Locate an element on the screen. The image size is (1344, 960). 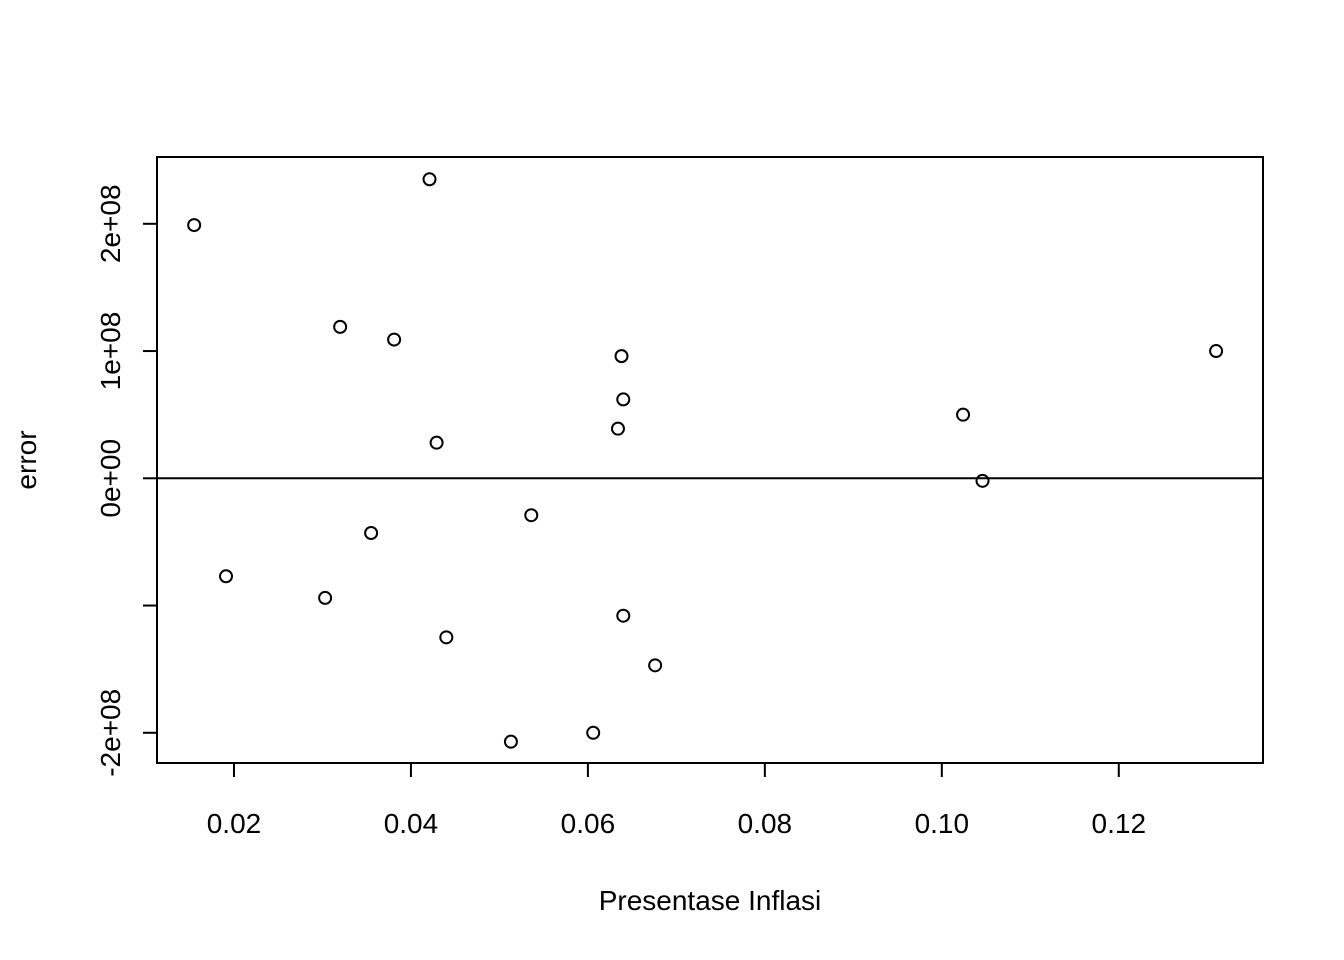
x-tick-label: 0.08 is located at coordinates (765, 823).